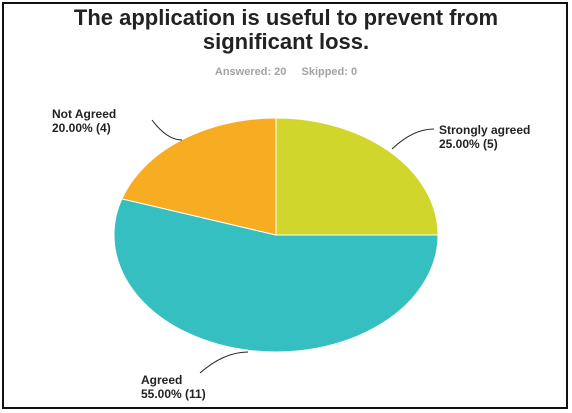 The width and height of the screenshot is (572, 413). I want to click on leader-line-agreed, so click(224, 362).